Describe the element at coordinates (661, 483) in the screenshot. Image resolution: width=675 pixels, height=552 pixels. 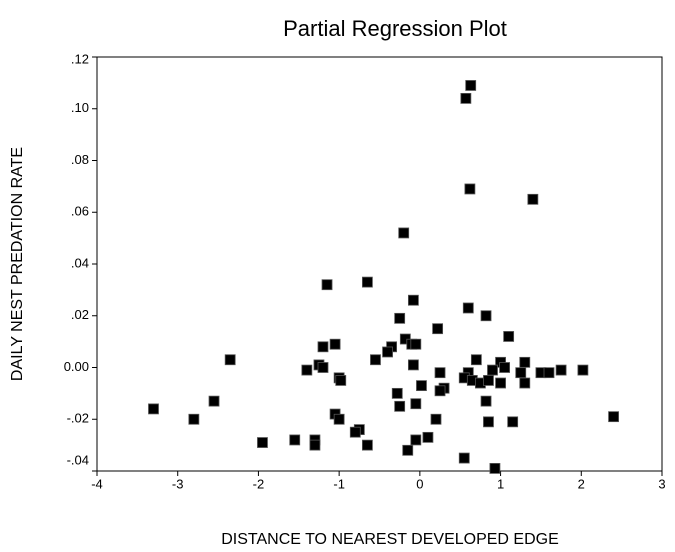
I see `x-tick-label: 3` at that location.